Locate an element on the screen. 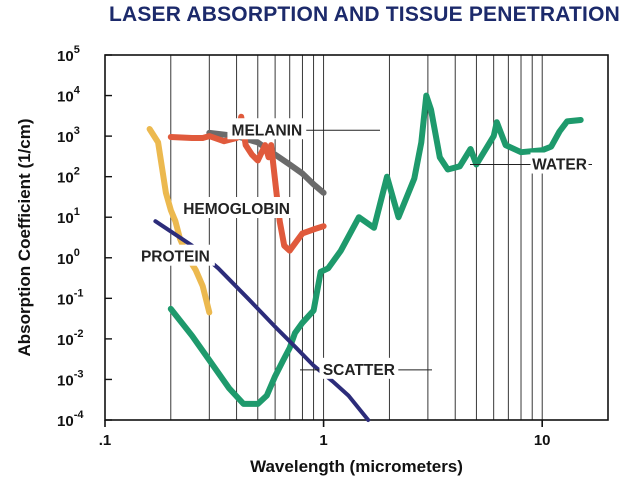 This screenshot has width=640, height=480. y-tick-label: 10¹ is located at coordinates (68, 216).